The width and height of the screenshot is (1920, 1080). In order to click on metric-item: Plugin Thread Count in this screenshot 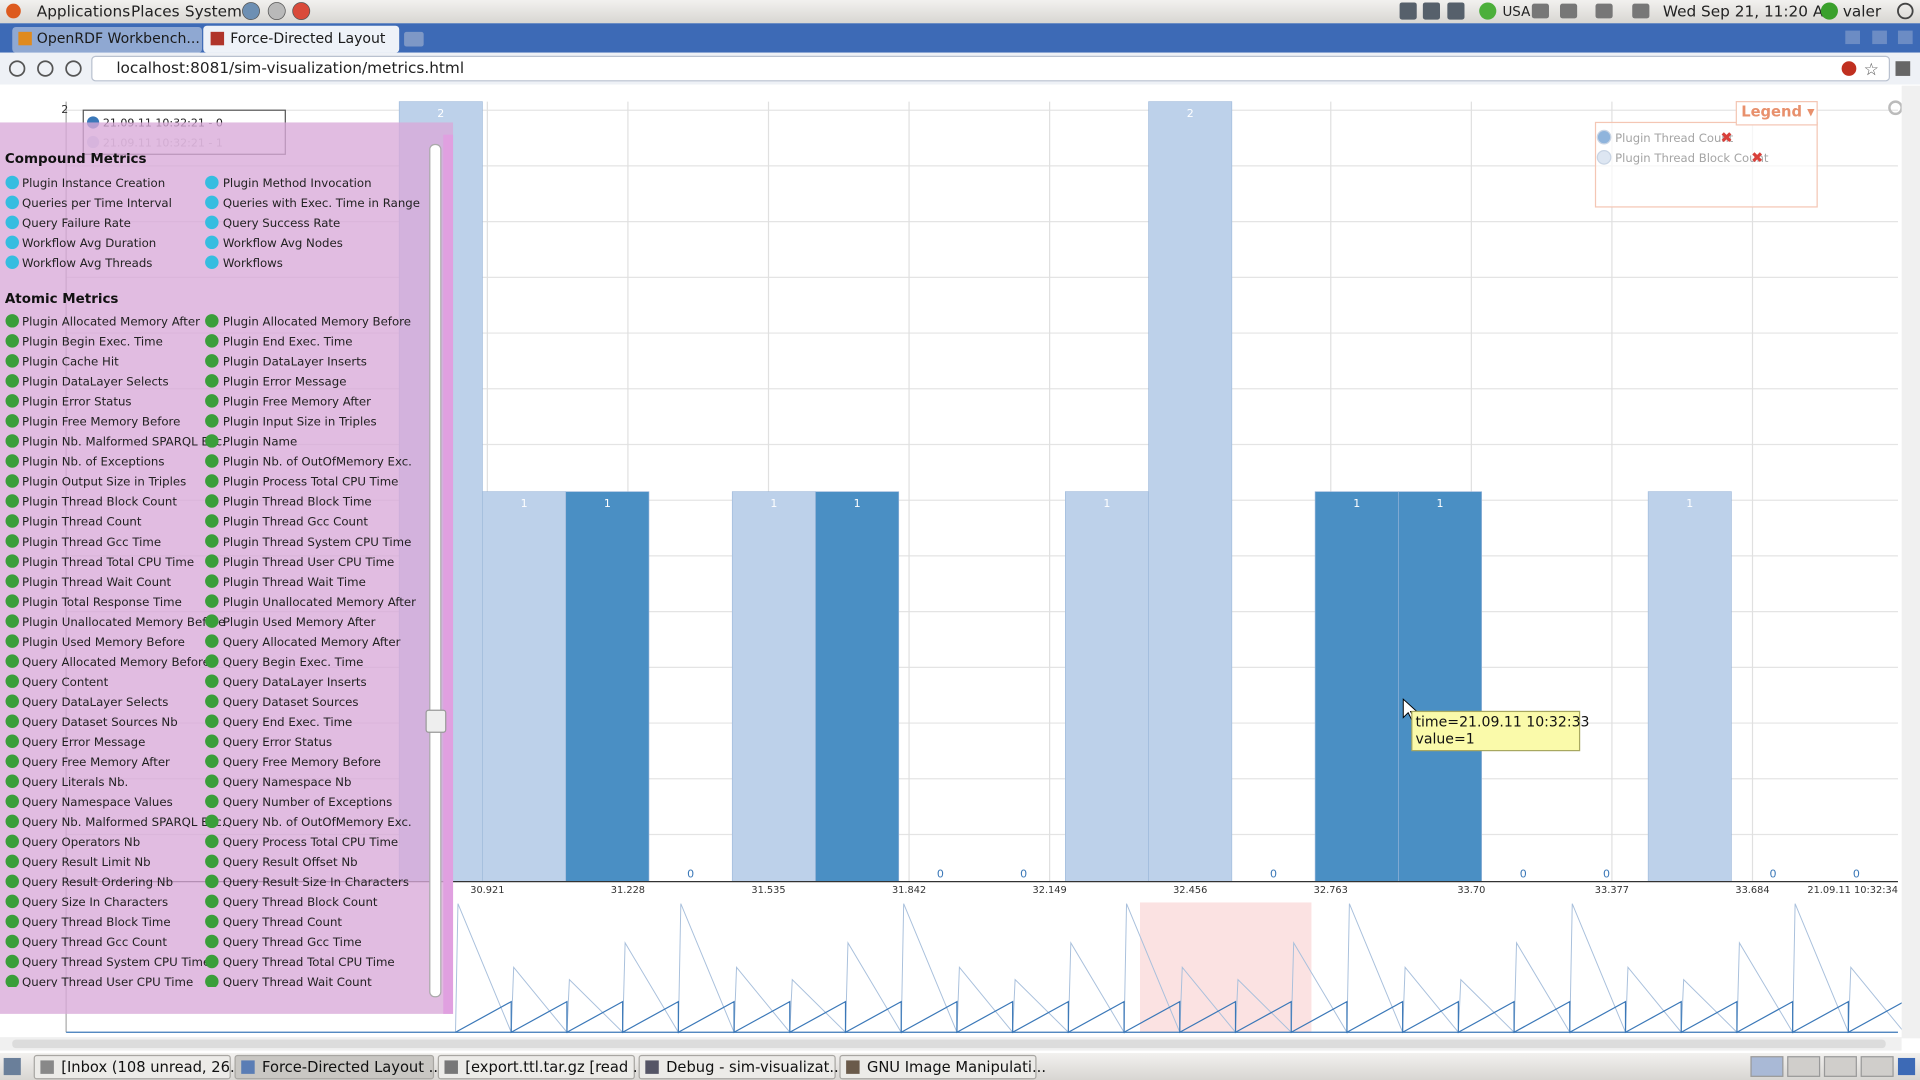, I will do `click(82, 522)`.